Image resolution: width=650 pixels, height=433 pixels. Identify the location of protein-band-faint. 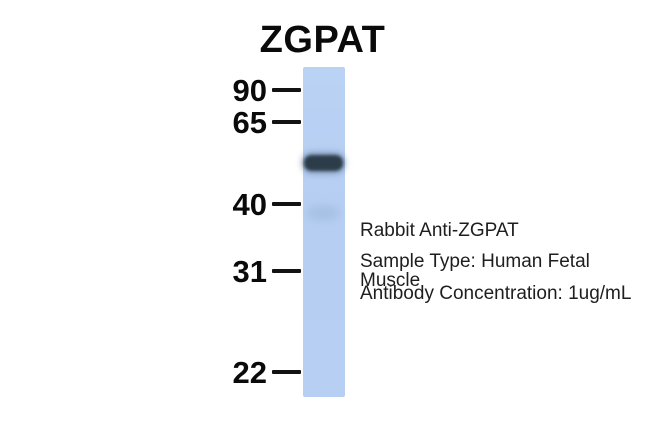
(323, 213).